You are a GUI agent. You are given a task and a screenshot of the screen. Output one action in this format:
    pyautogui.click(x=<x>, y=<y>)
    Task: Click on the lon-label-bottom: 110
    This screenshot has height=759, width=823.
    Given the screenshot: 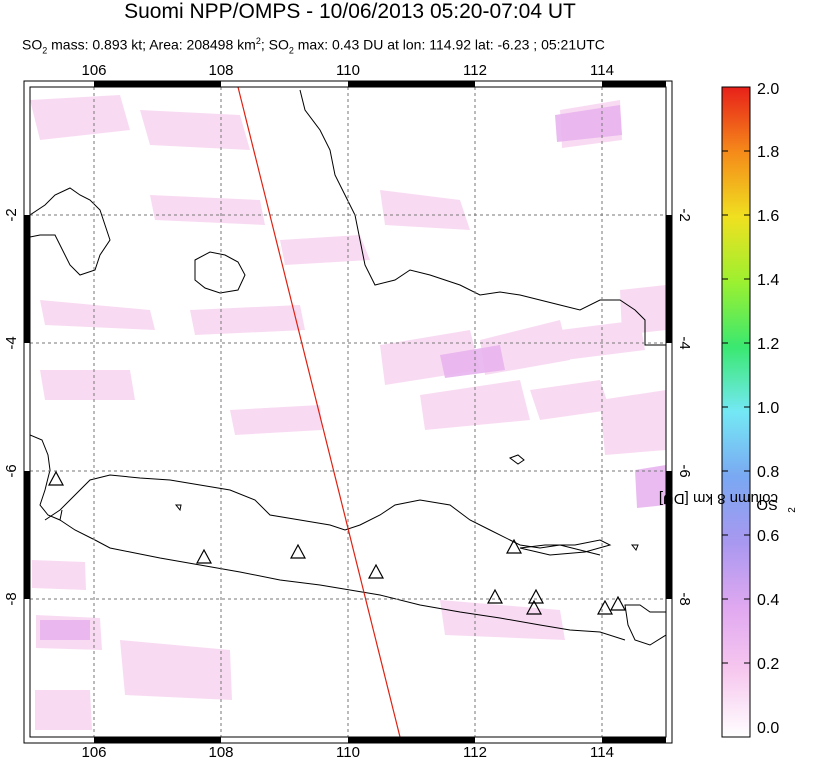 What is the action you would take?
    pyautogui.click(x=348, y=751)
    